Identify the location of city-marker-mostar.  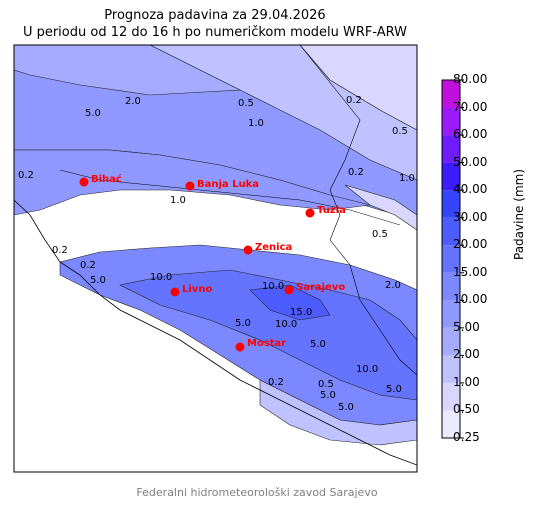
(240, 347).